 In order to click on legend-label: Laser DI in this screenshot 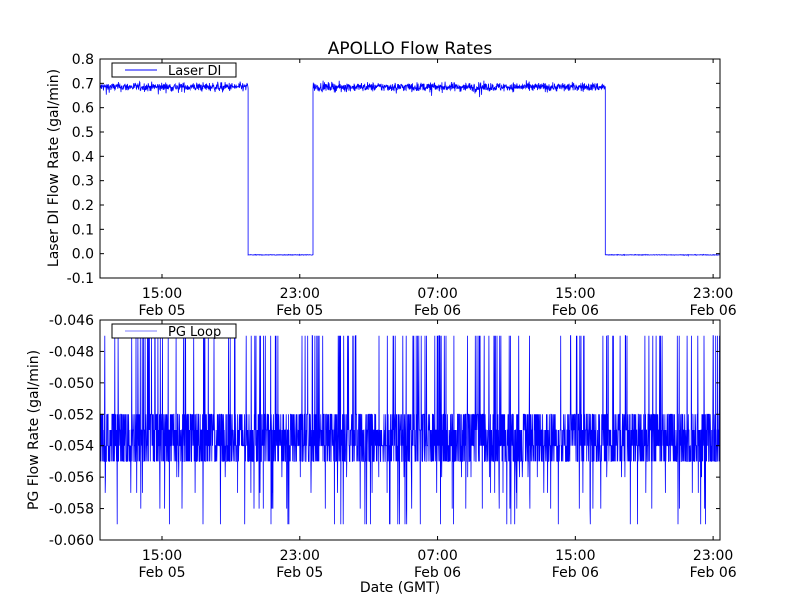, I will do `click(194, 71)`.